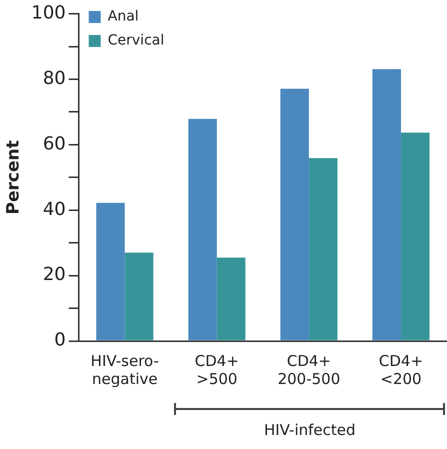 The height and width of the screenshot is (449, 447). What do you see at coordinates (136, 40) in the screenshot?
I see `legend-label: Cervical` at bounding box center [136, 40].